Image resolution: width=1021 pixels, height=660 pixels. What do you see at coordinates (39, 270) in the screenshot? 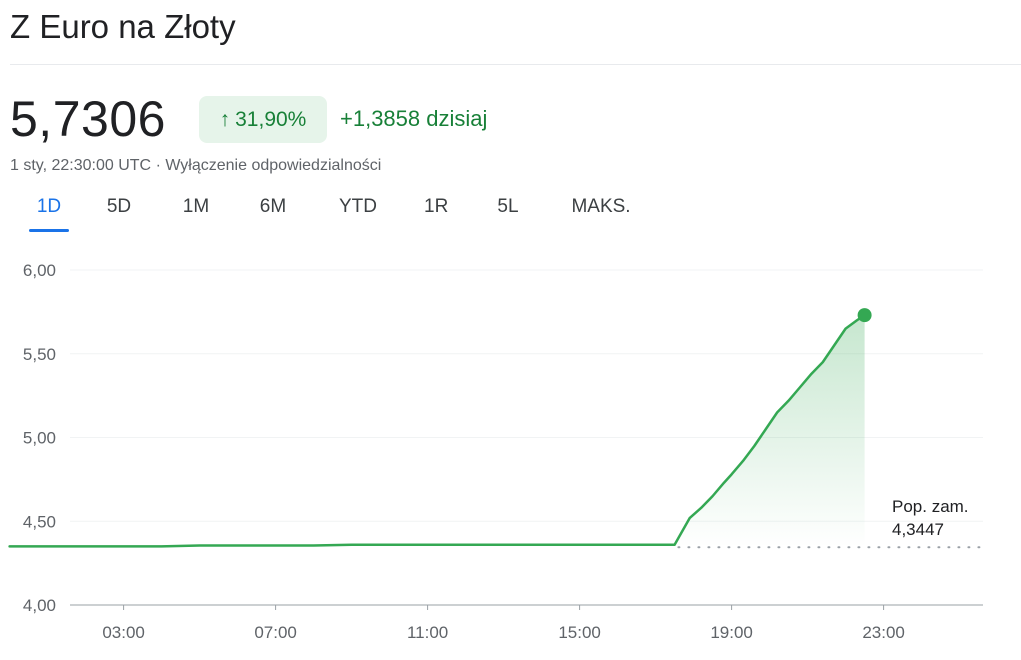
I see `y-tick-label: 6,00` at bounding box center [39, 270].